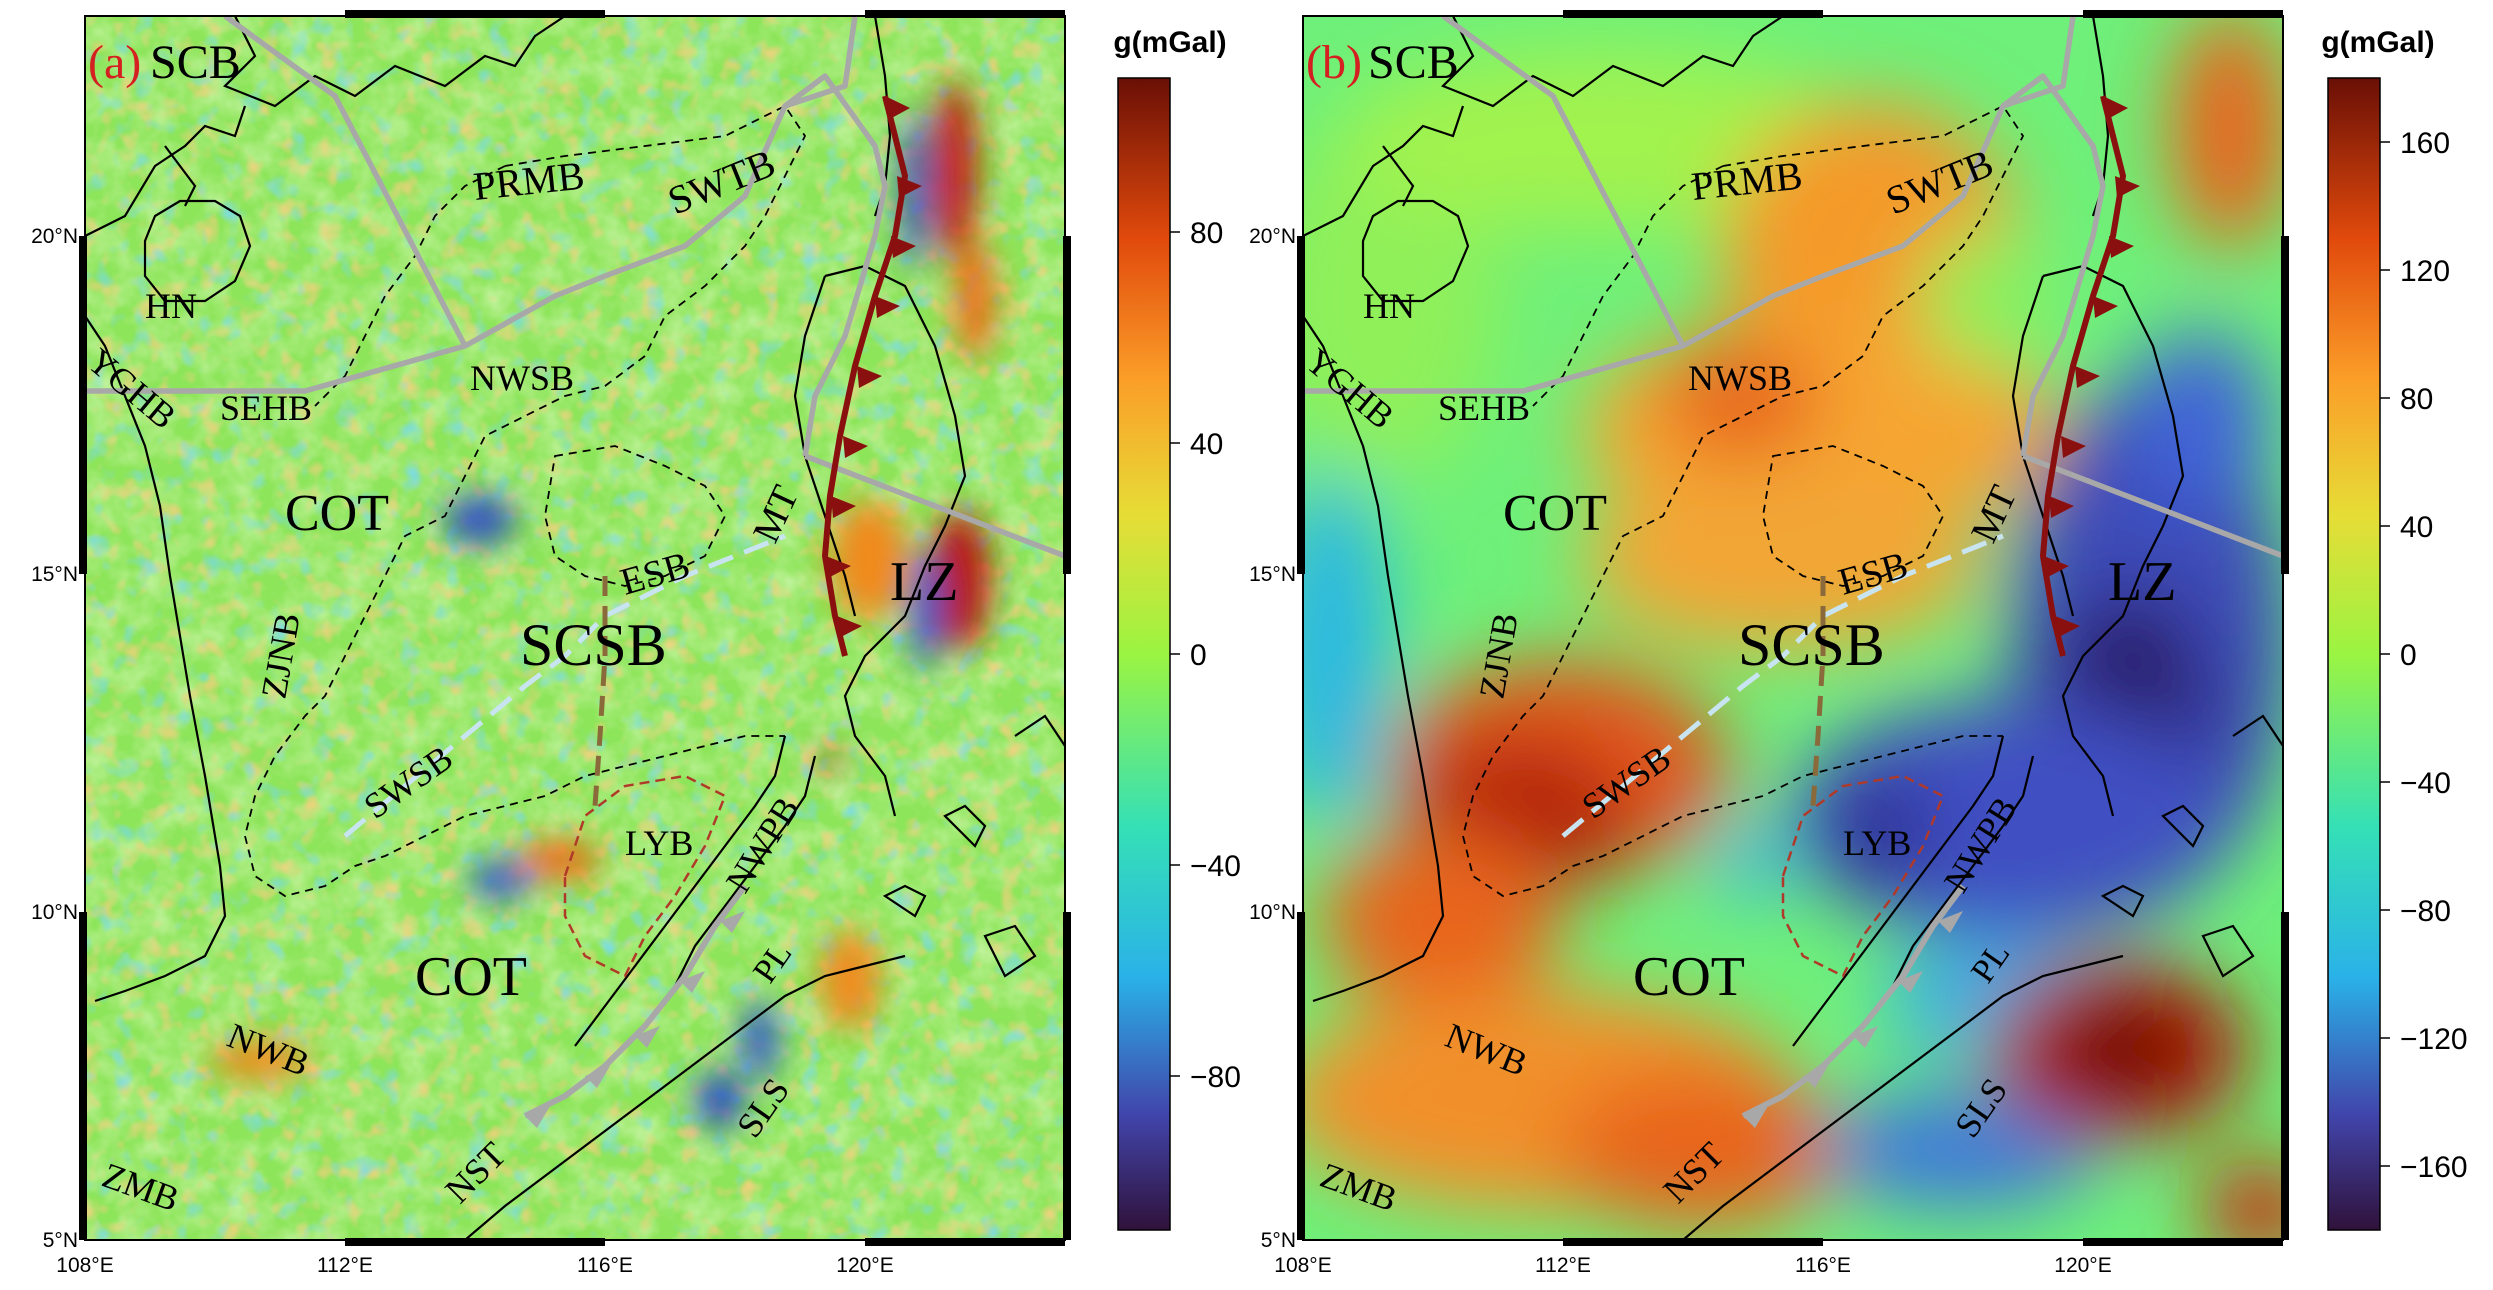 The image size is (2493, 1290). I want to click on panel-a-tag: (a), so click(114, 62).